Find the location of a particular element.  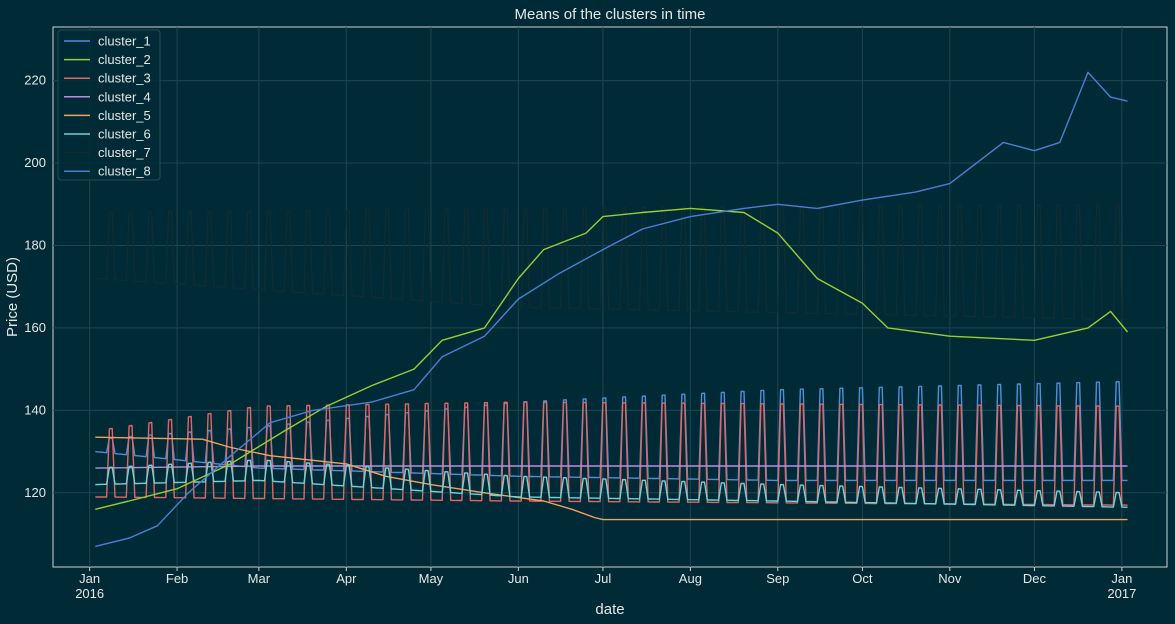

y-tick-label: 140 is located at coordinates (35, 409).